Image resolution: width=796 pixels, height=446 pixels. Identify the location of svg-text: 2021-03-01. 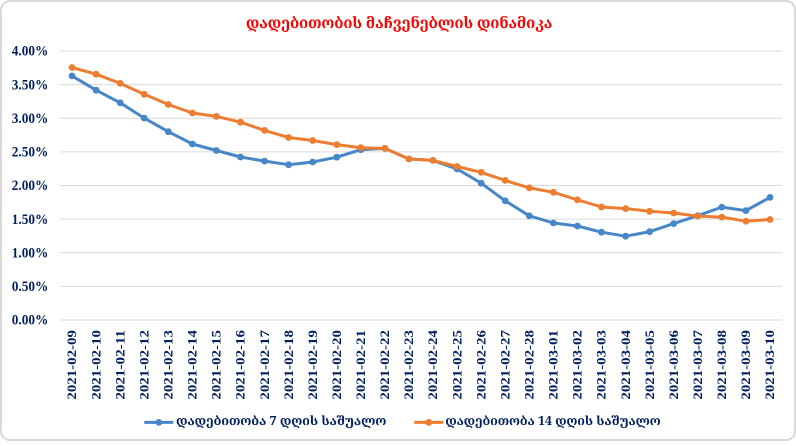
(553, 365).